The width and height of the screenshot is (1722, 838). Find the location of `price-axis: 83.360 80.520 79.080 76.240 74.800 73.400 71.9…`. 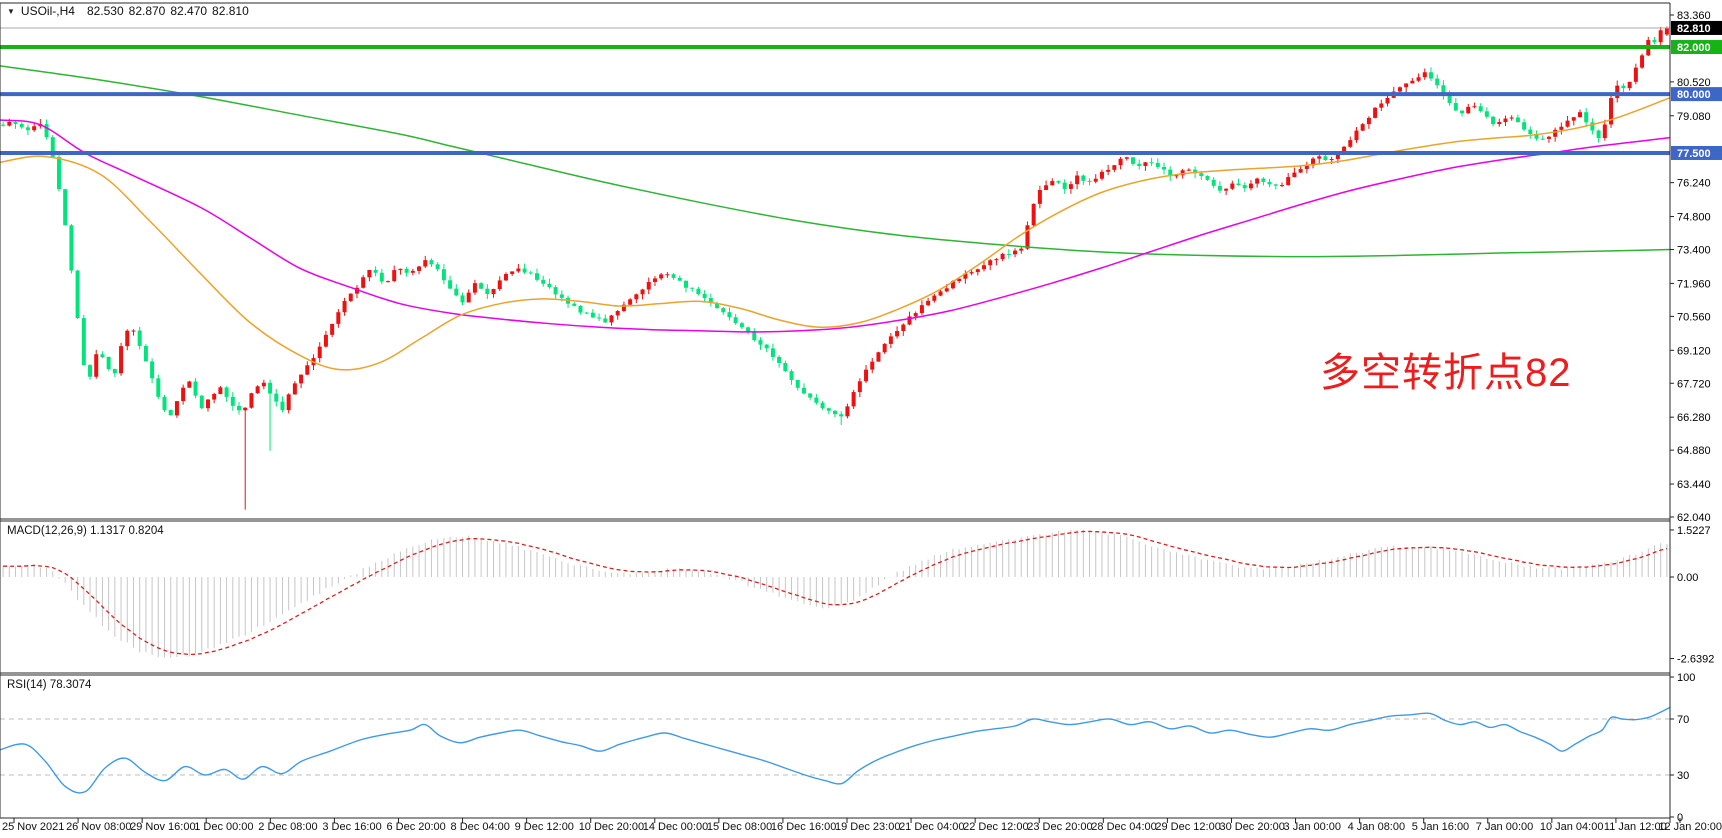

price-axis: 83.360 80.520 79.080 76.240 74.800 73.400 71.9… is located at coordinates (1696, 267).